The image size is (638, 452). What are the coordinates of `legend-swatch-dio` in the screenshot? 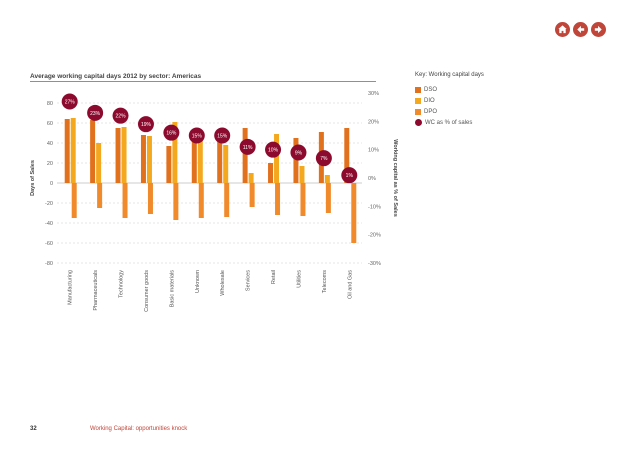 It's located at (418, 100).